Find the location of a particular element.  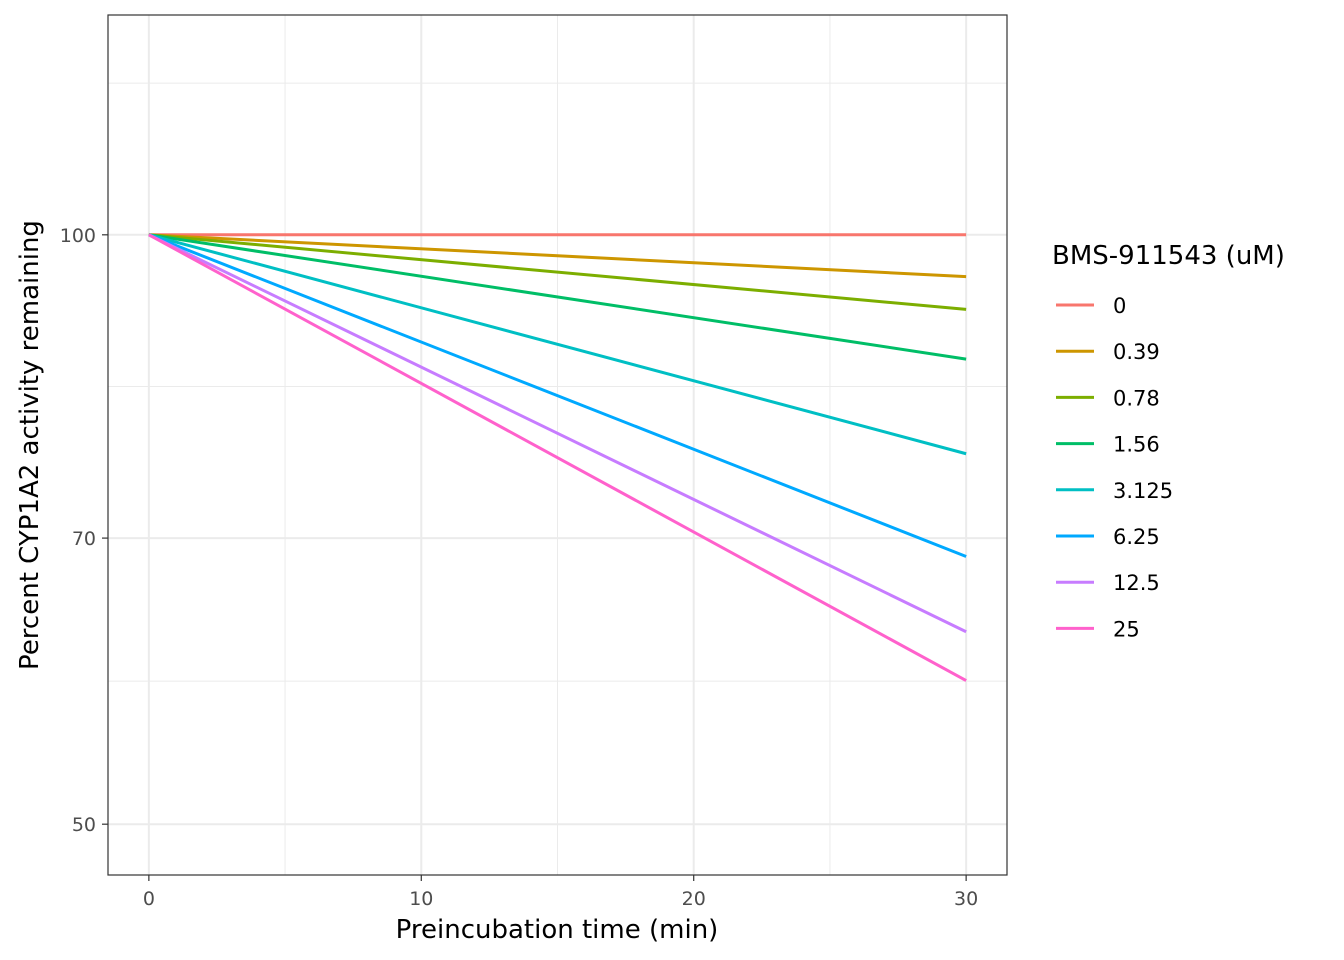

x-tick-label: 10 is located at coordinates (421, 899).